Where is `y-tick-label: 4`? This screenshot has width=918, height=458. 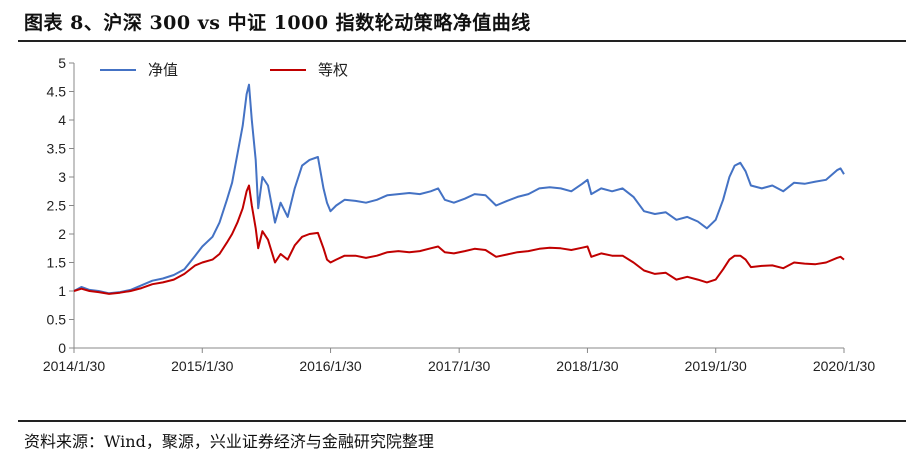 y-tick-label: 4 is located at coordinates (62, 120).